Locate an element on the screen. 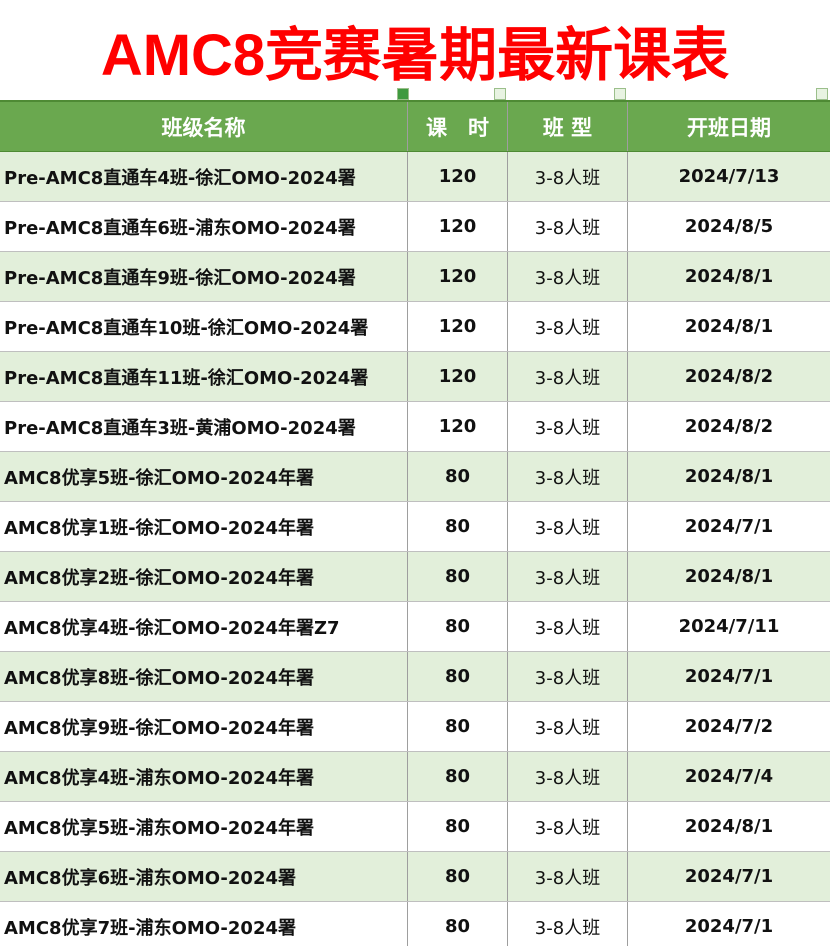 The height and width of the screenshot is (946, 830). table-row: AMC8优享9班-徐汇OMO-2024年署 80 3-8人班 2024/7/2 is located at coordinates (415, 727).